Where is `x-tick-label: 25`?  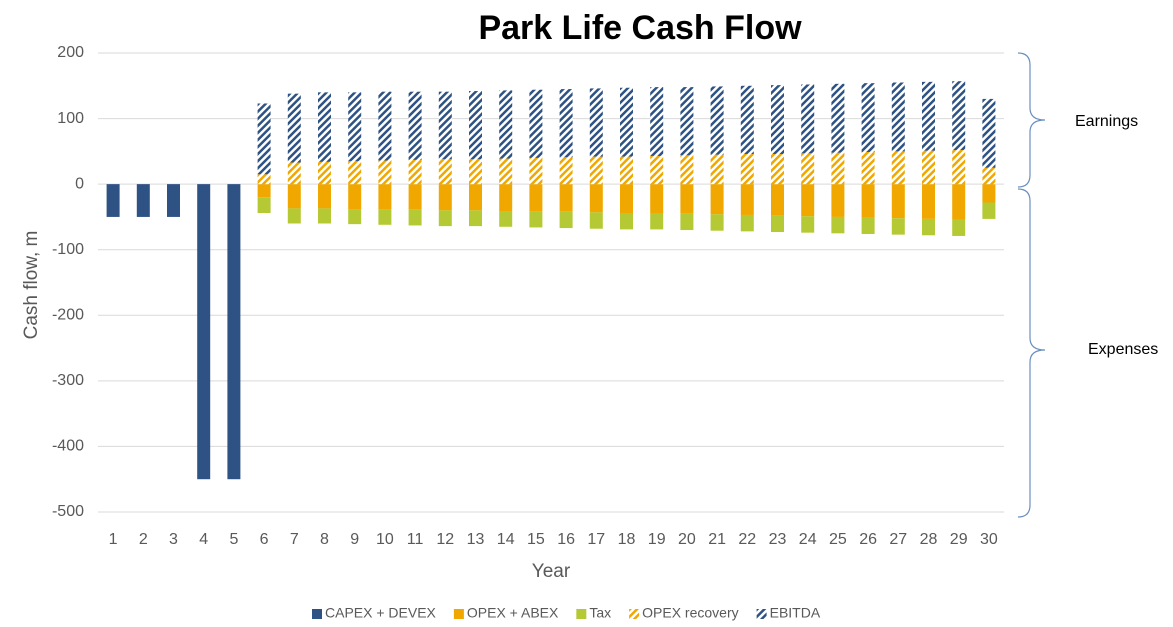
x-tick-label: 25 is located at coordinates (838, 539).